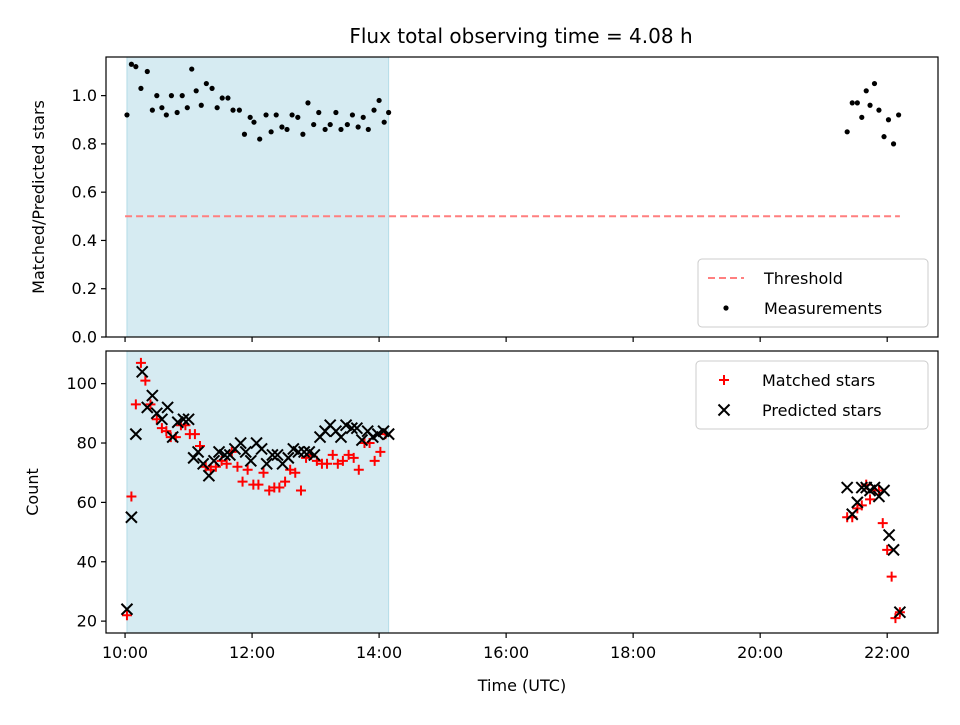 This screenshot has width=960, height=725. Describe the element at coordinates (84, 143) in the screenshot. I see `y-tick-label: 0.8` at that location.